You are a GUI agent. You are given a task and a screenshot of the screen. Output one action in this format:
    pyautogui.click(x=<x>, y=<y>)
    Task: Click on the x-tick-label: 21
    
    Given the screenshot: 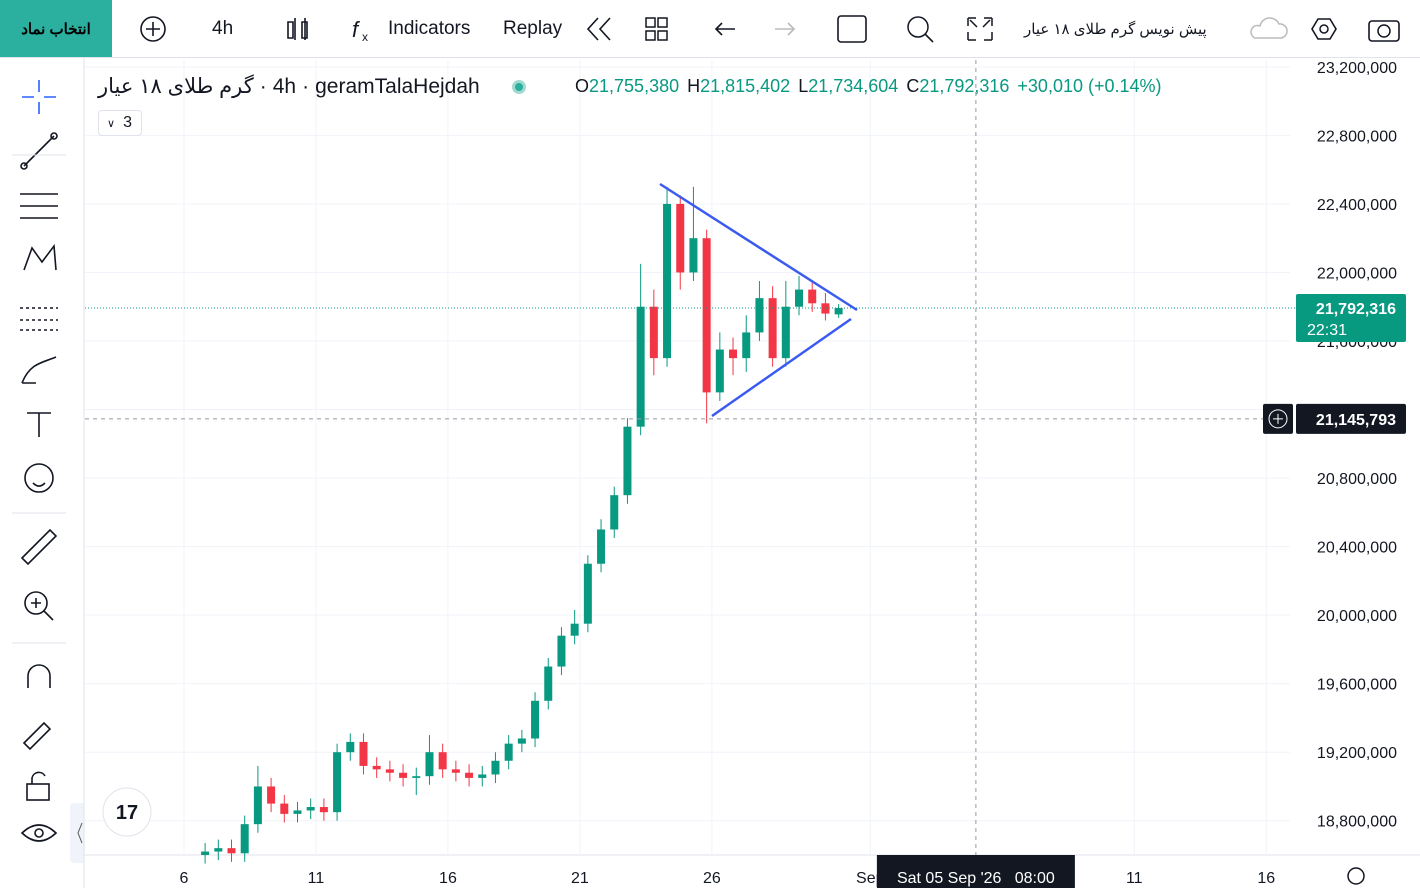 What is the action you would take?
    pyautogui.click(x=580, y=878)
    